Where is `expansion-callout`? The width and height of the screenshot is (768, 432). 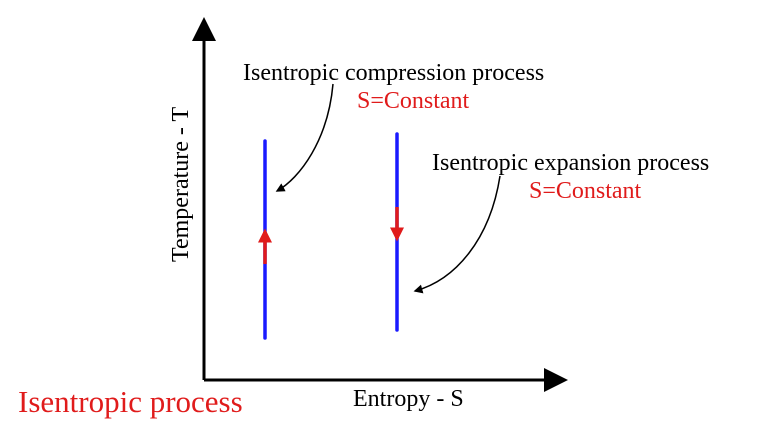 expansion-callout is located at coordinates (457, 234).